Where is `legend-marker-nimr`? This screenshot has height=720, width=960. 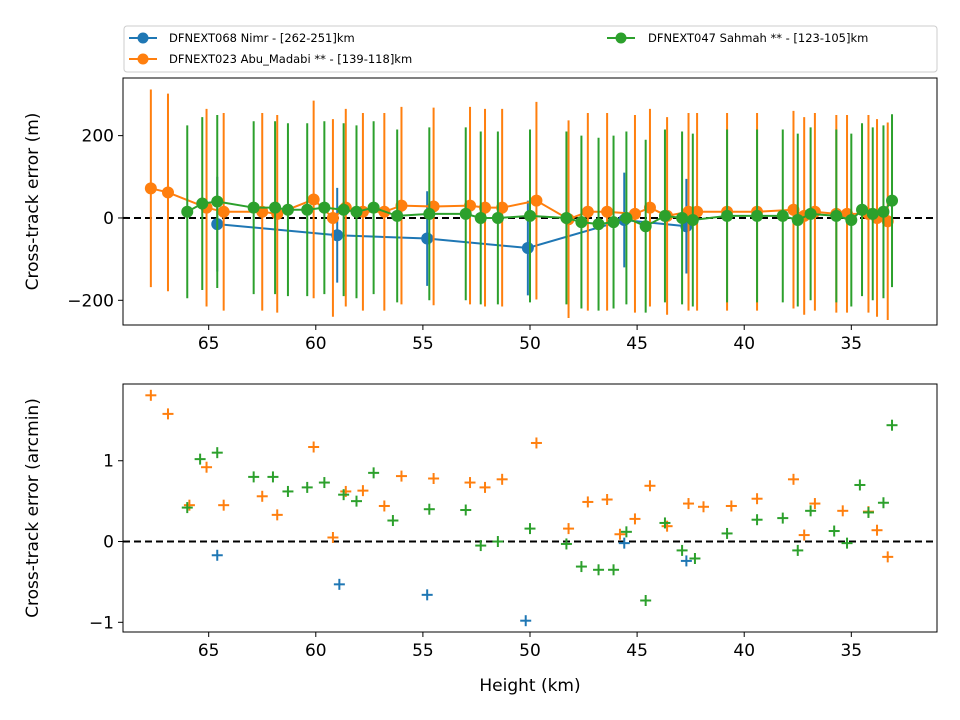
legend-marker-nimr is located at coordinates (143, 38).